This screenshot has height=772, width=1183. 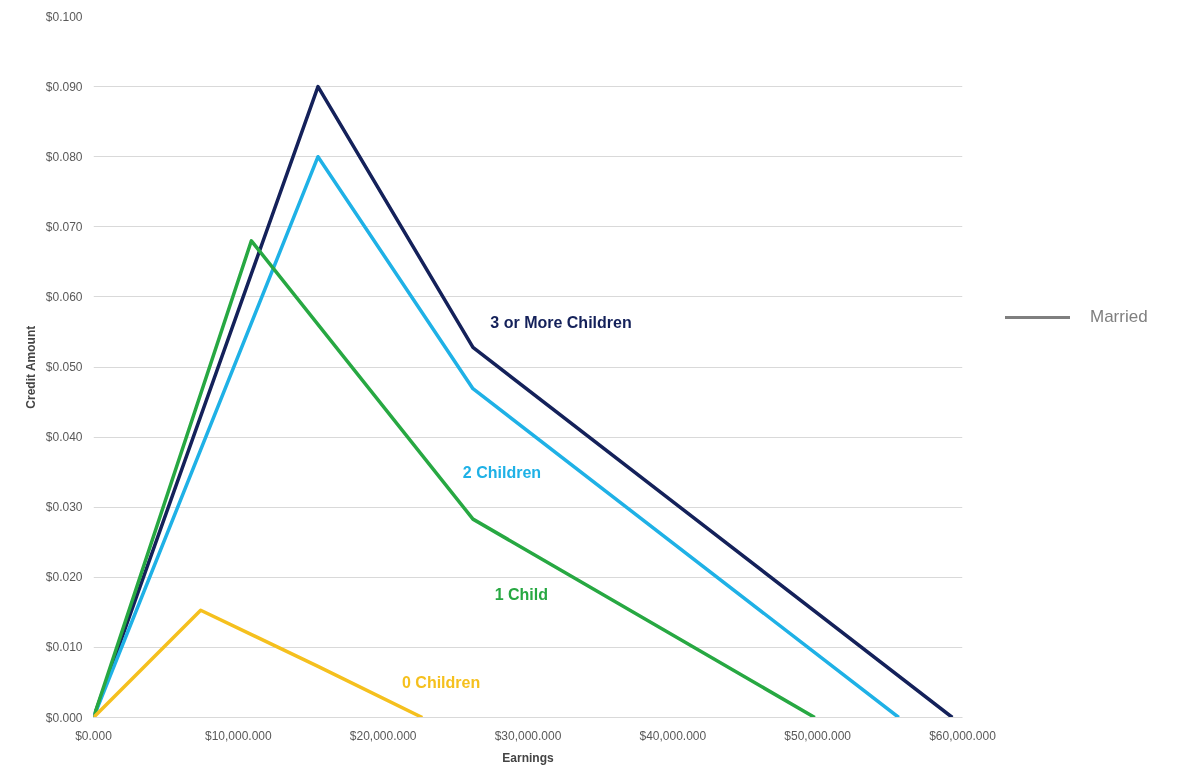 What do you see at coordinates (64, 647) in the screenshot?
I see `y-tick-label: $0.010` at bounding box center [64, 647].